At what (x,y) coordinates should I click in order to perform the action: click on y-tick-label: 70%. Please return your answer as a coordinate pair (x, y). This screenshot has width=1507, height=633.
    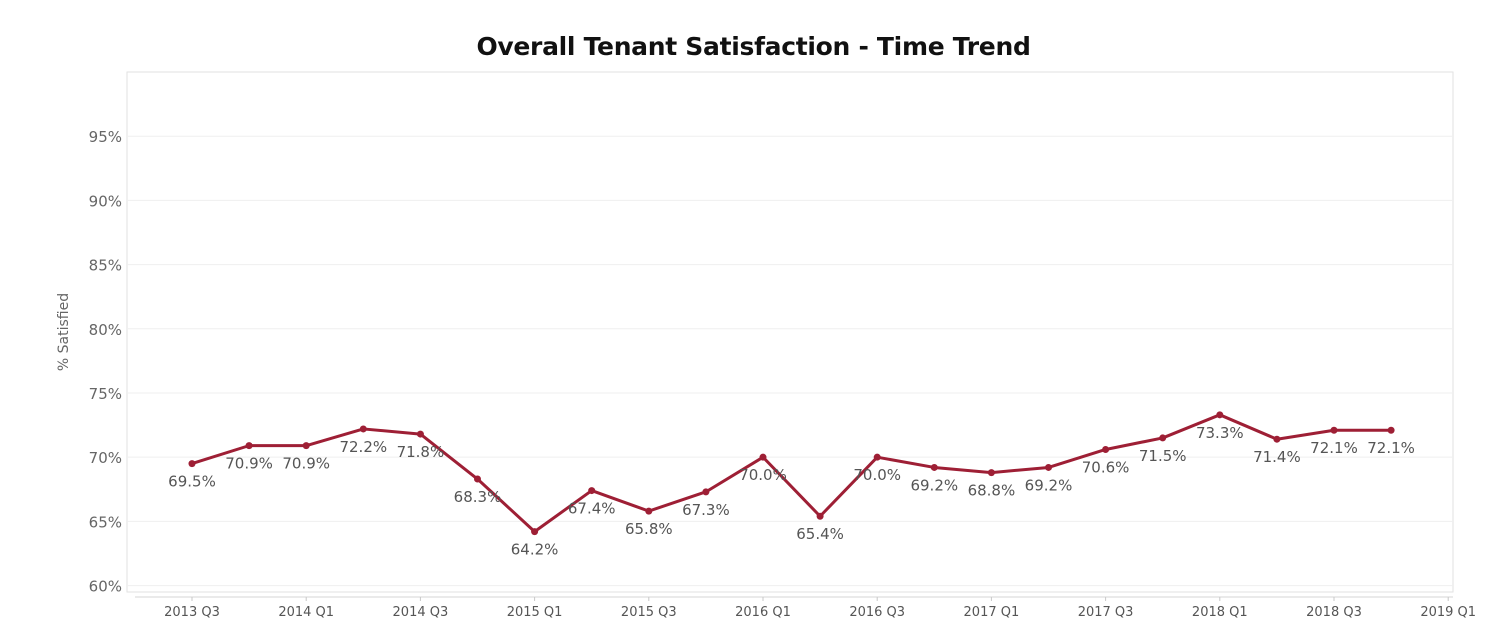
    Looking at the image, I should click on (105, 458).